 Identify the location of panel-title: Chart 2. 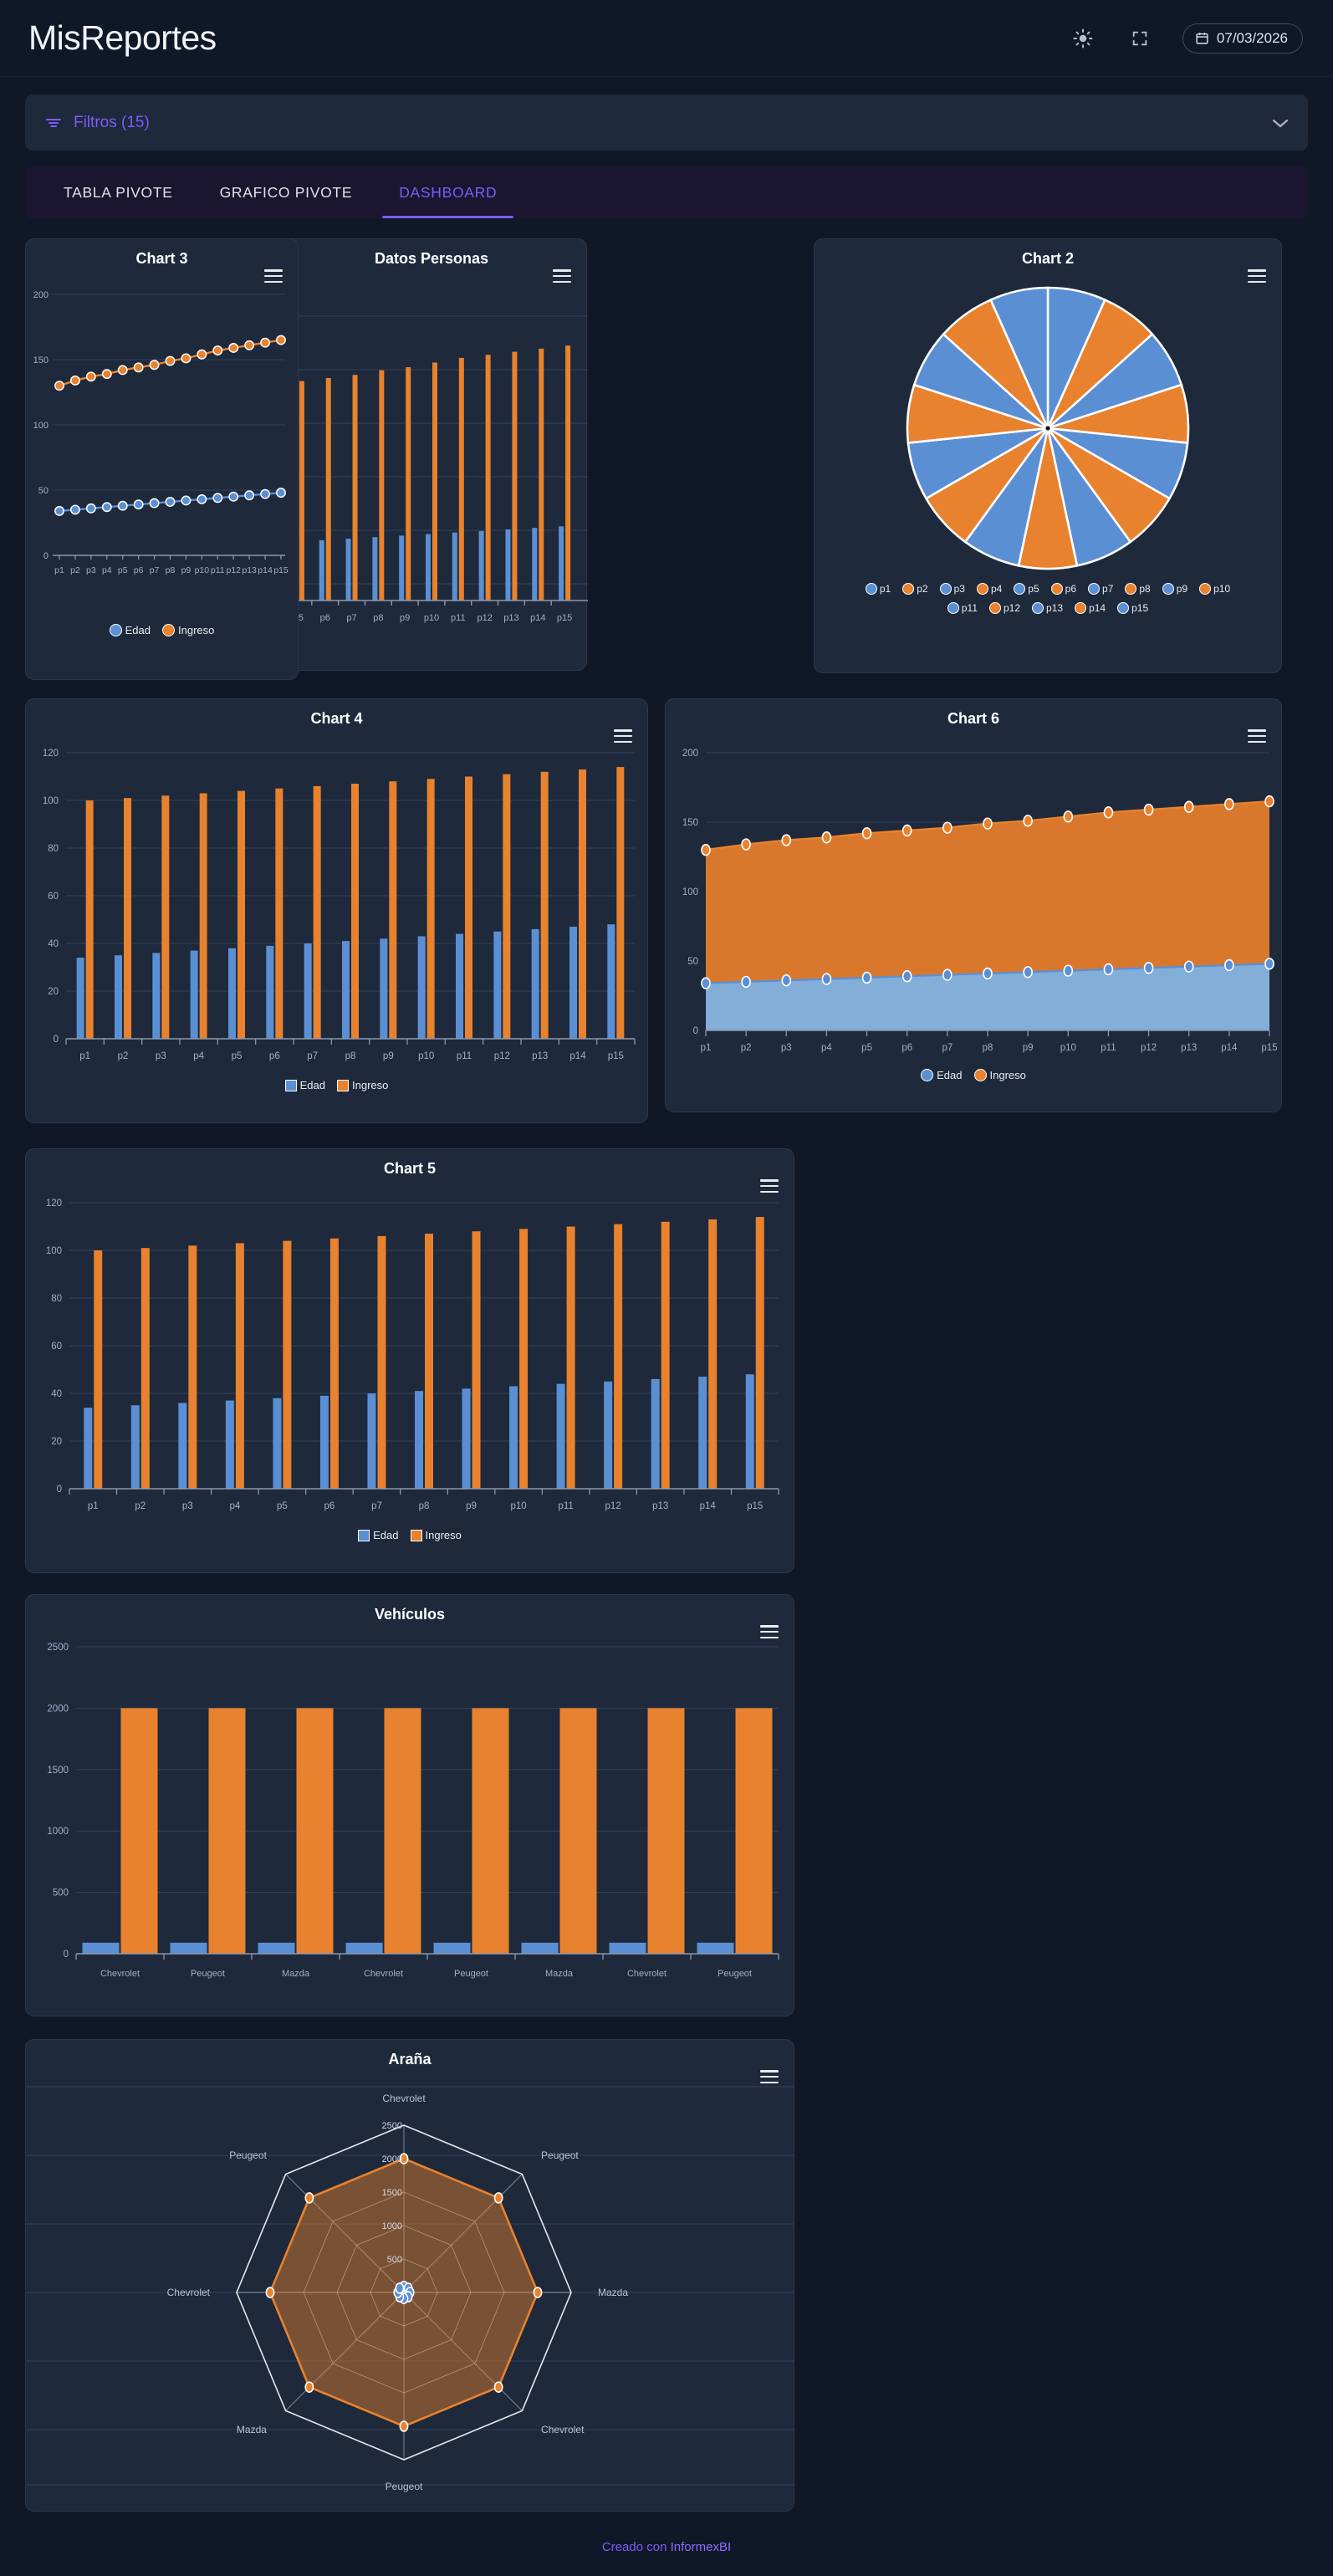
(1047, 258).